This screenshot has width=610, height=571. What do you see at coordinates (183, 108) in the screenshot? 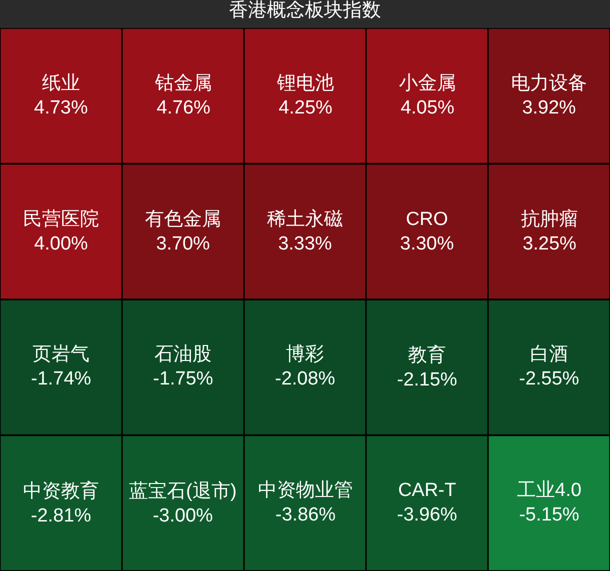
I see `data-label: 4.76%` at bounding box center [183, 108].